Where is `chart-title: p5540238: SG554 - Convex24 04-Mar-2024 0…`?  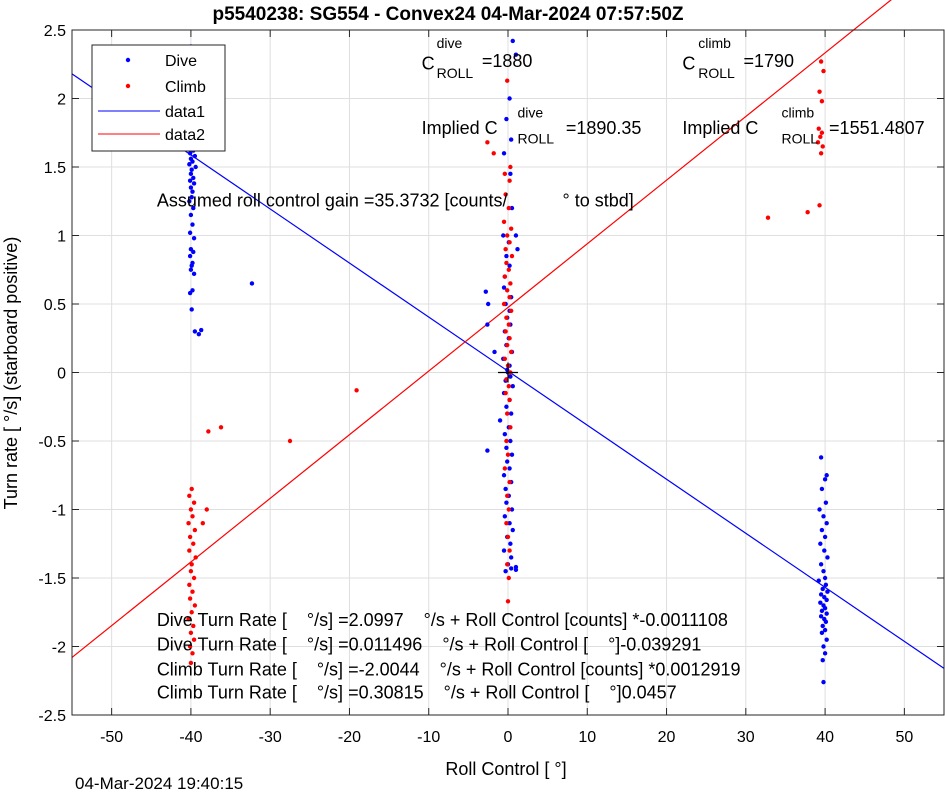 chart-title: p5540238: SG554 - Convex24 04-Mar-2024 0… is located at coordinates (447, 14).